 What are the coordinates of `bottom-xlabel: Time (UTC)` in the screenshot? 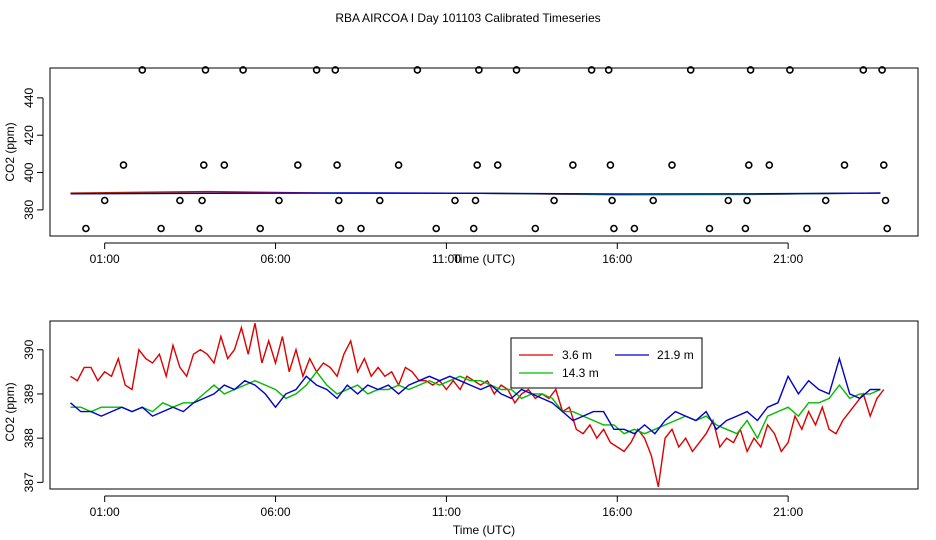 It's located at (484, 530).